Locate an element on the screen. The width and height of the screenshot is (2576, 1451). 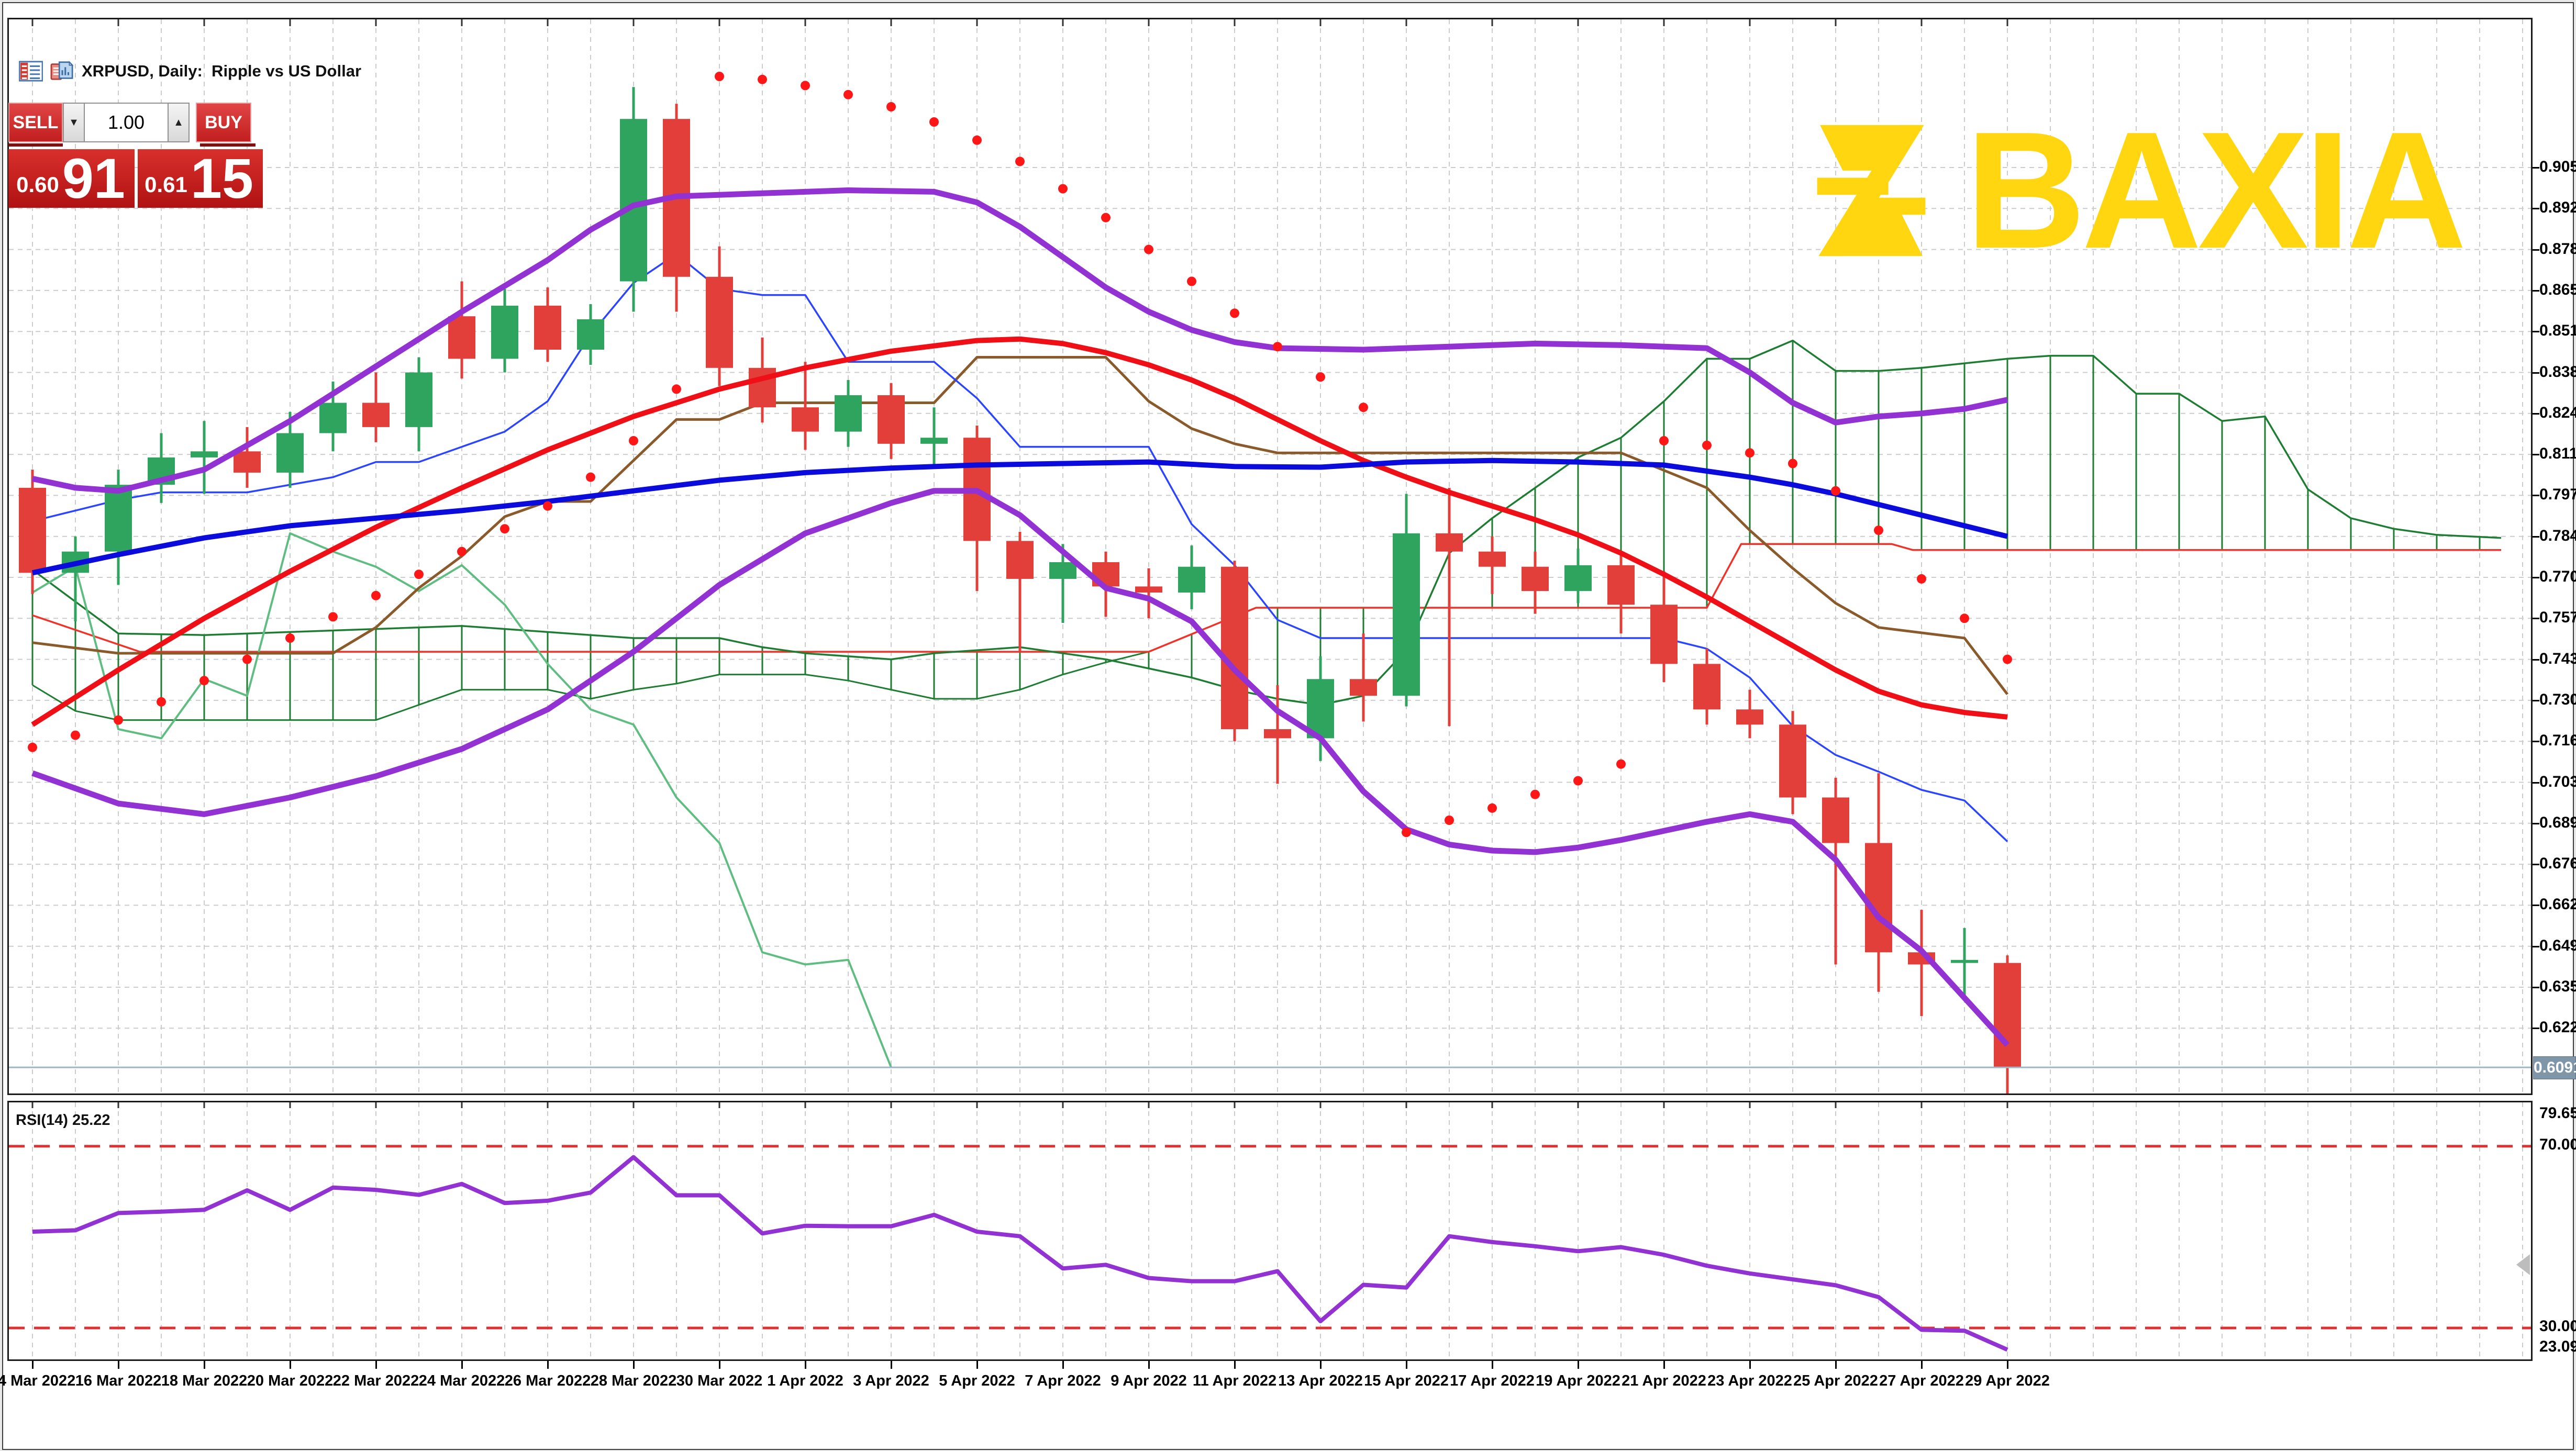
one-click-trade-panel: SELL ▼ 1.00 ▲ BUY 0.60 91 0.61 15 is located at coordinates (137, 155).